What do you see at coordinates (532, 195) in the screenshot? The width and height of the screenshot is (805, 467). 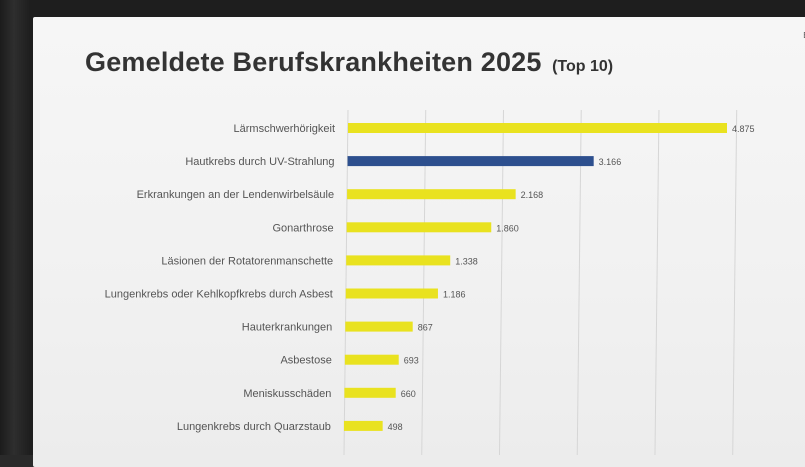 I see `data-label: 2.168` at bounding box center [532, 195].